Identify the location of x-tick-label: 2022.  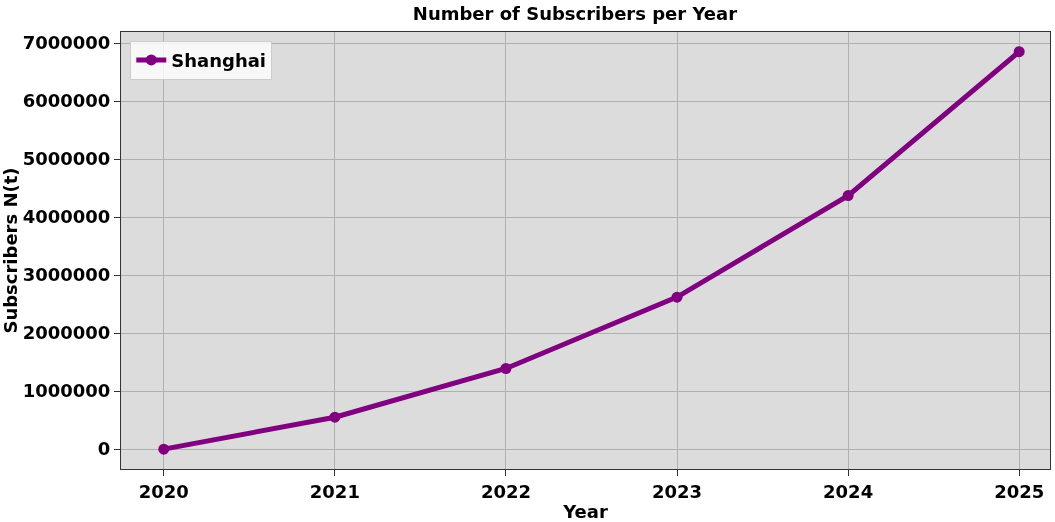
(505, 491).